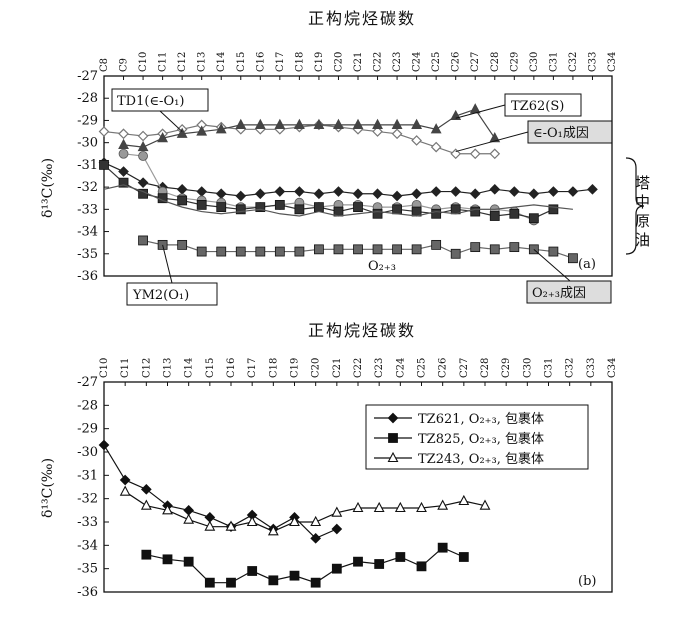 This screenshot has height=624, width=700. What do you see at coordinates (553, 62) in the screenshot?
I see `panel-a-xtick-label: C31` at bounding box center [553, 62].